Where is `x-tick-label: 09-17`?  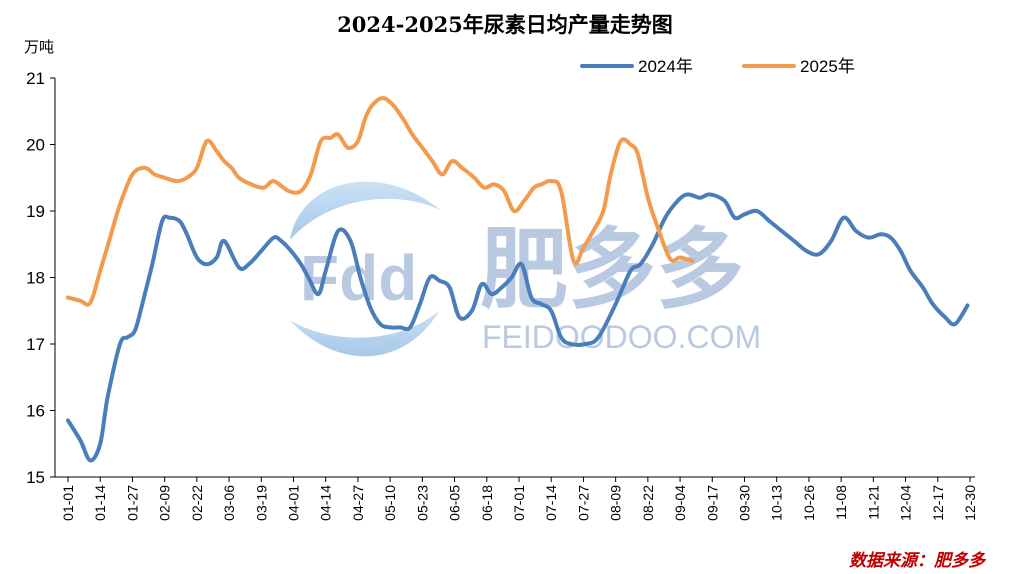
x-tick-label: 09-17 is located at coordinates (712, 503).